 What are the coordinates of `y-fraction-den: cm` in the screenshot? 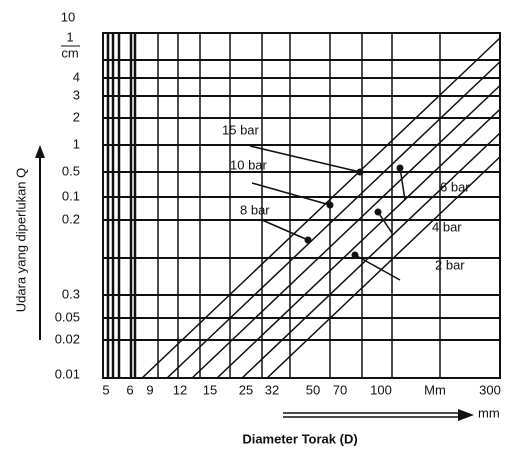 It's located at (69, 52).